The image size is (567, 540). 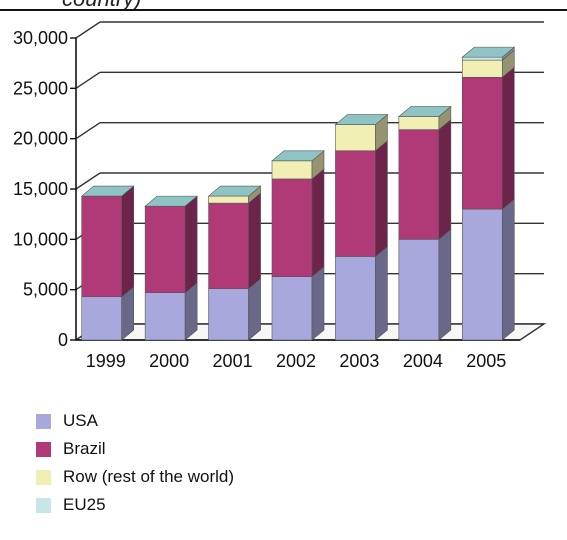 I want to click on y-tick-label: 0, so click(x=63, y=340).